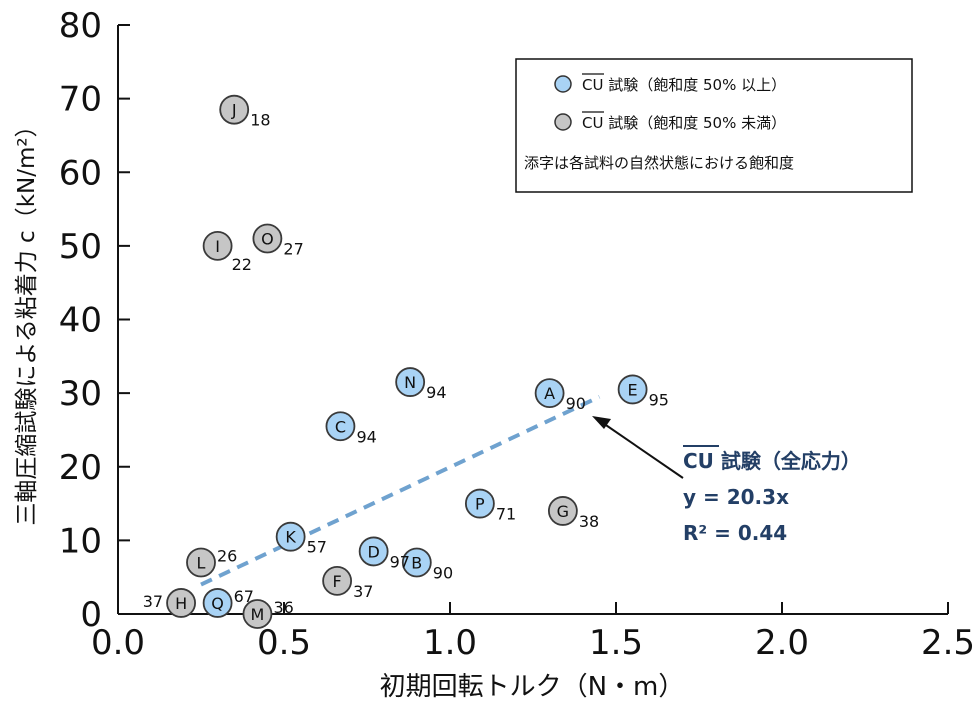 This screenshot has height=704, width=973. What do you see at coordinates (227, 555) in the screenshot?
I see `point-saturation-label: 26` at bounding box center [227, 555].